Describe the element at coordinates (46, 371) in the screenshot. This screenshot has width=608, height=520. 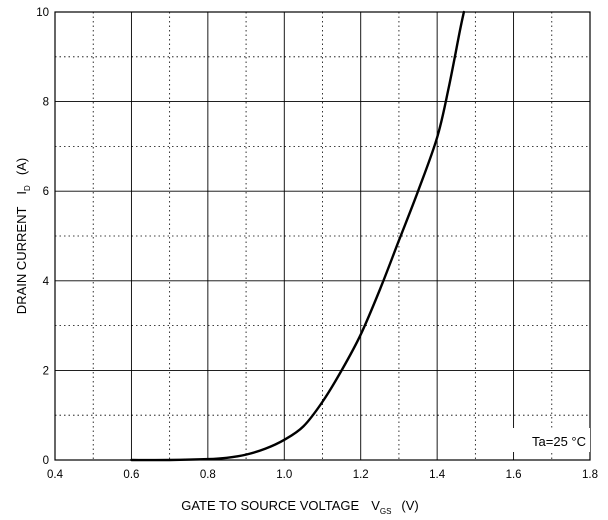
I see `y-tick-label: 2` at that location.